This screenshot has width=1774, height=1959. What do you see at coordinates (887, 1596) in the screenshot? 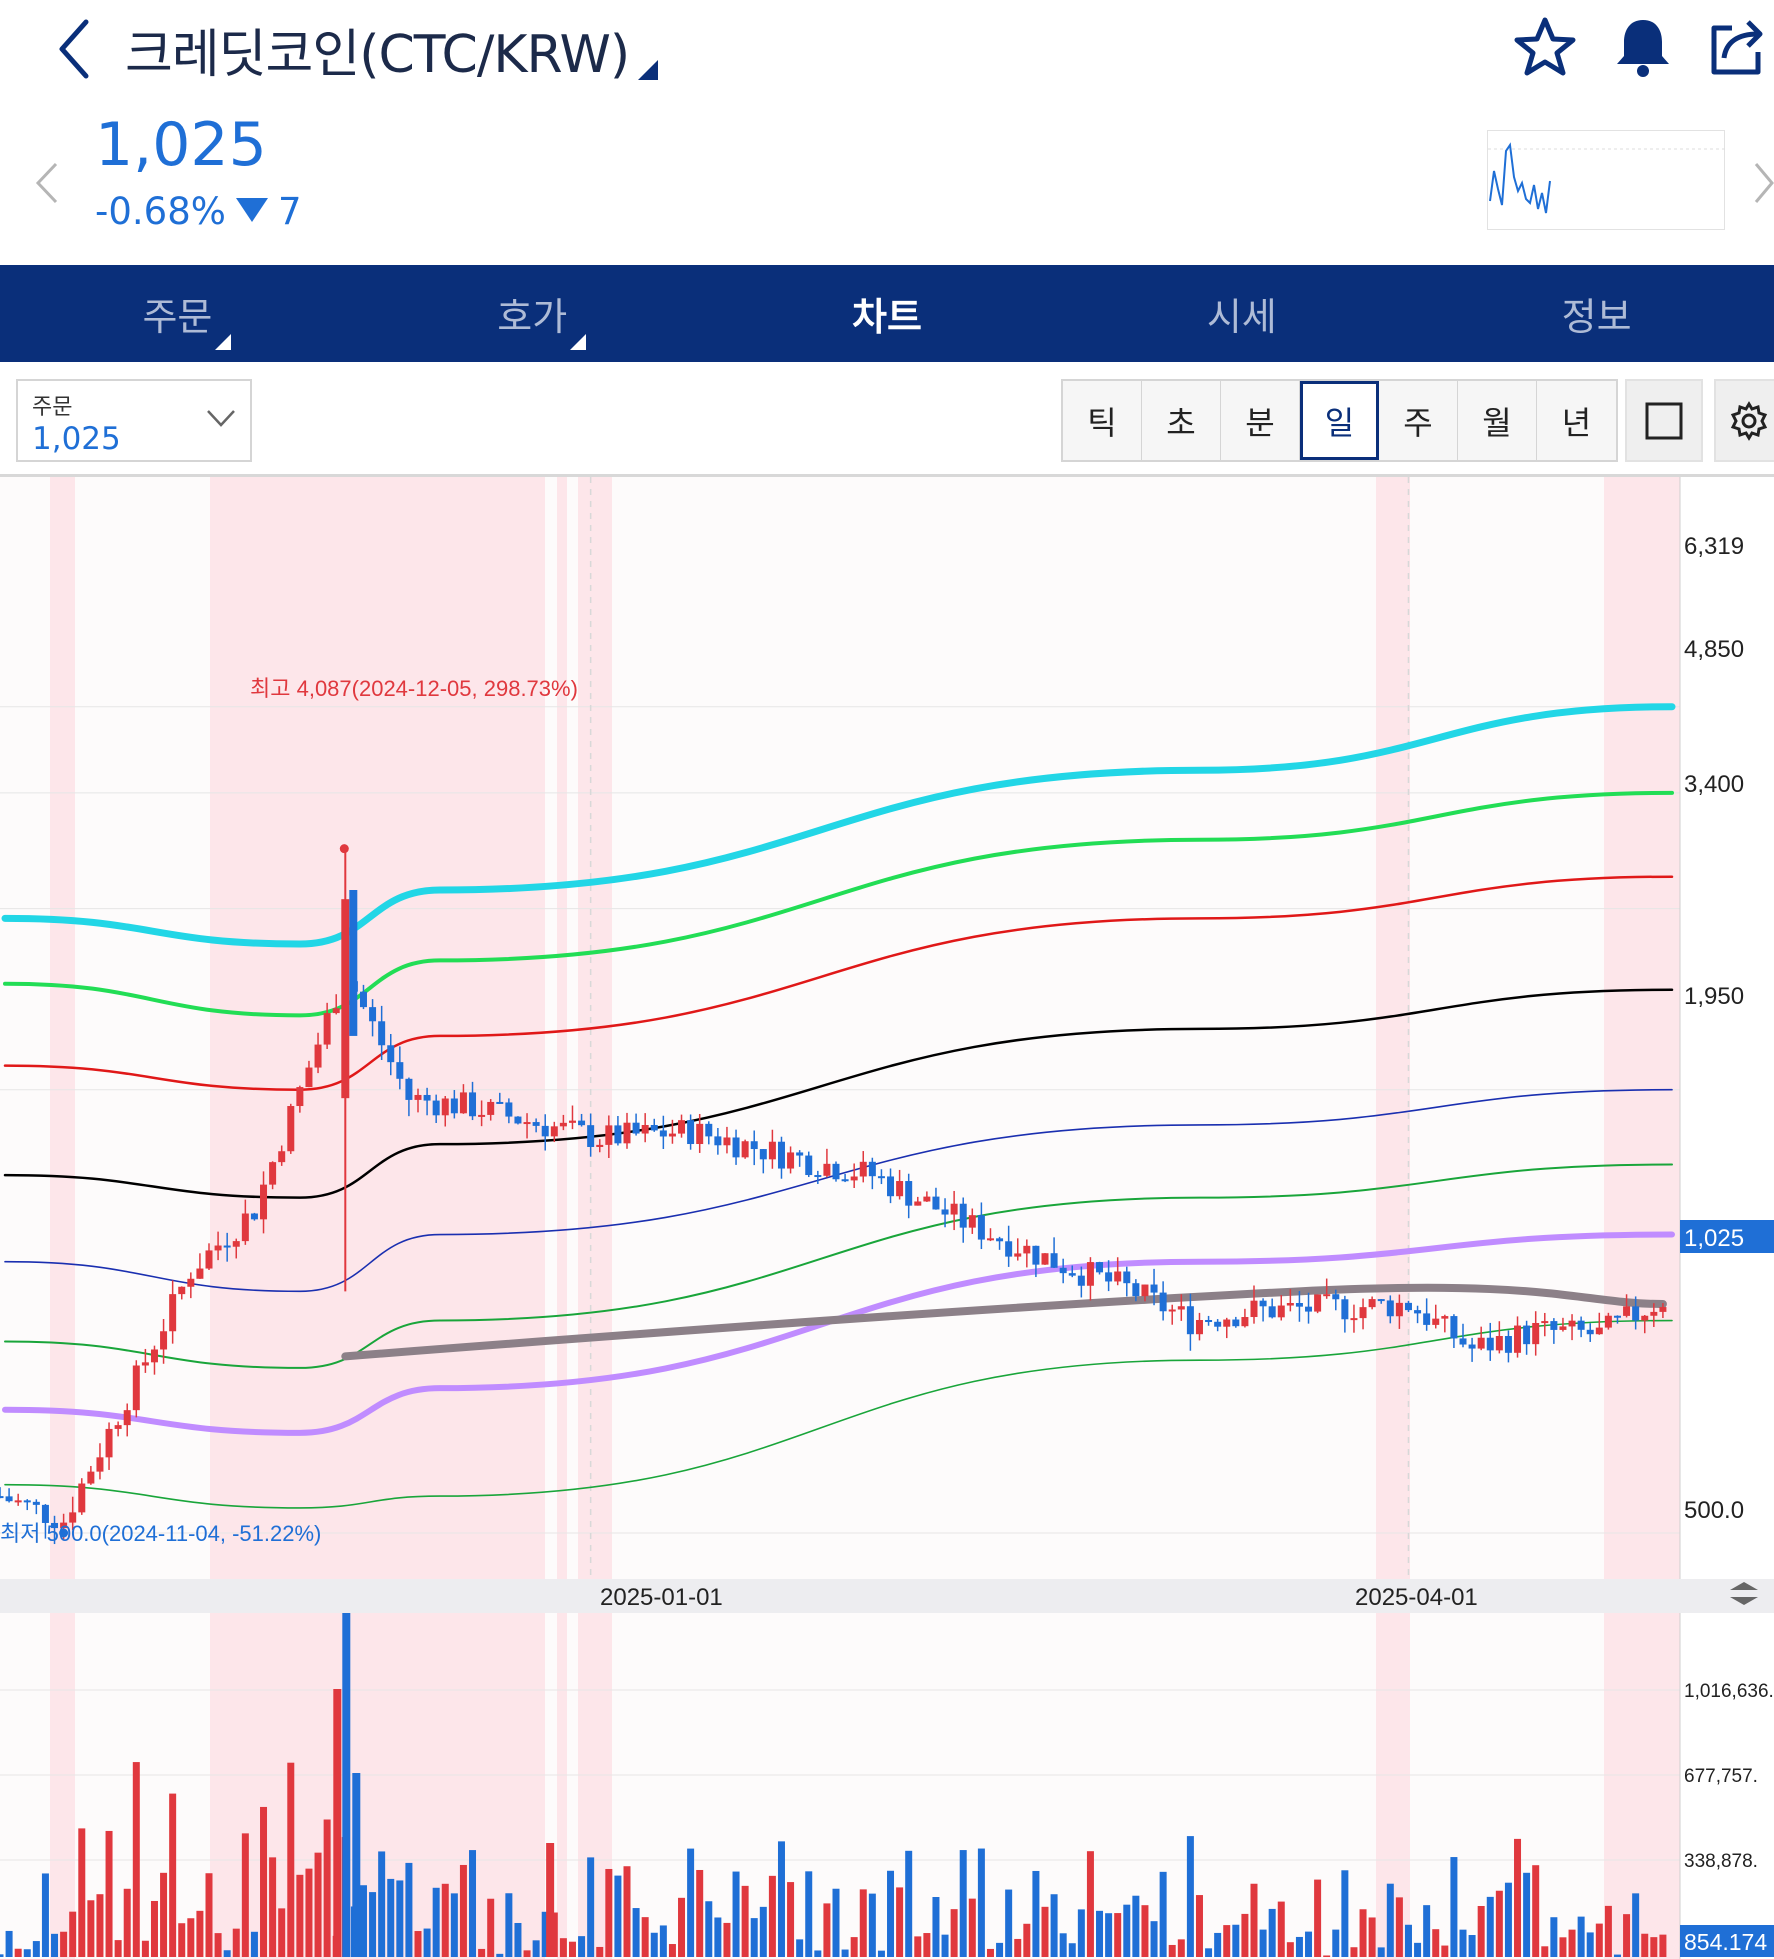
I see `date-axis-strip` at bounding box center [887, 1596].